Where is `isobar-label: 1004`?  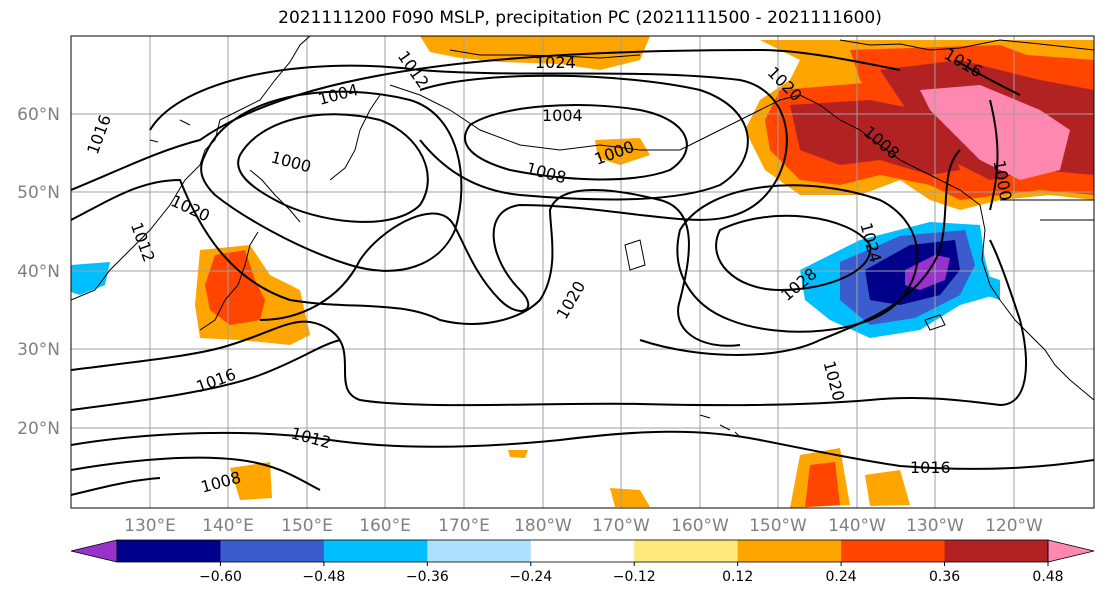 isobar-label: 1004 is located at coordinates (562, 115).